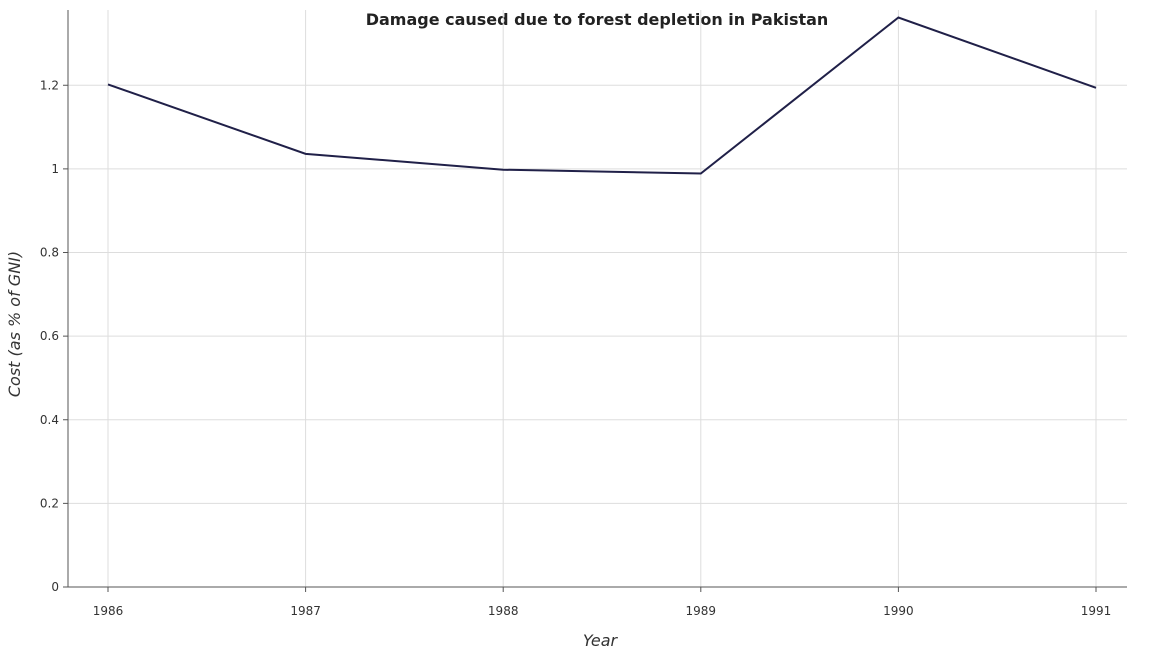 Image resolution: width=1150 pixels, height=650 pixels. Describe the element at coordinates (305, 611) in the screenshot. I see `x-tick-label: 1987` at that location.